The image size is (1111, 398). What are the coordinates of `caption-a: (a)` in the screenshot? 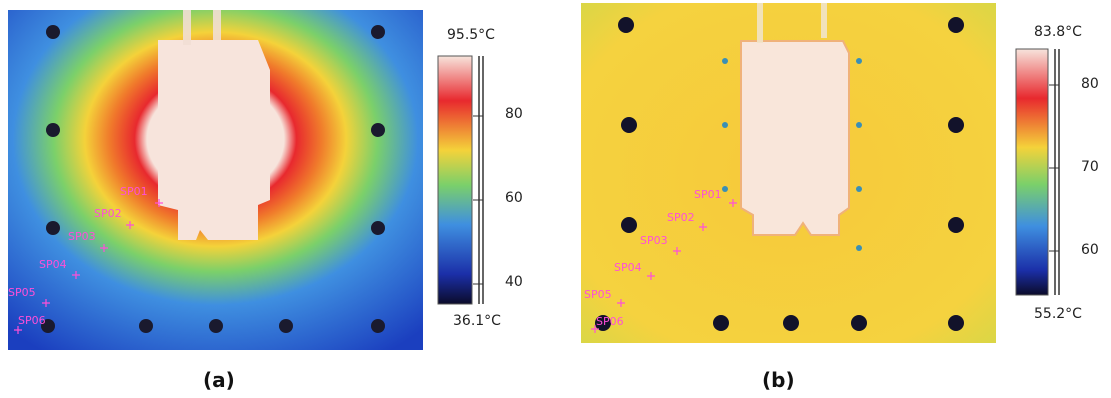 It's located at (219, 380).